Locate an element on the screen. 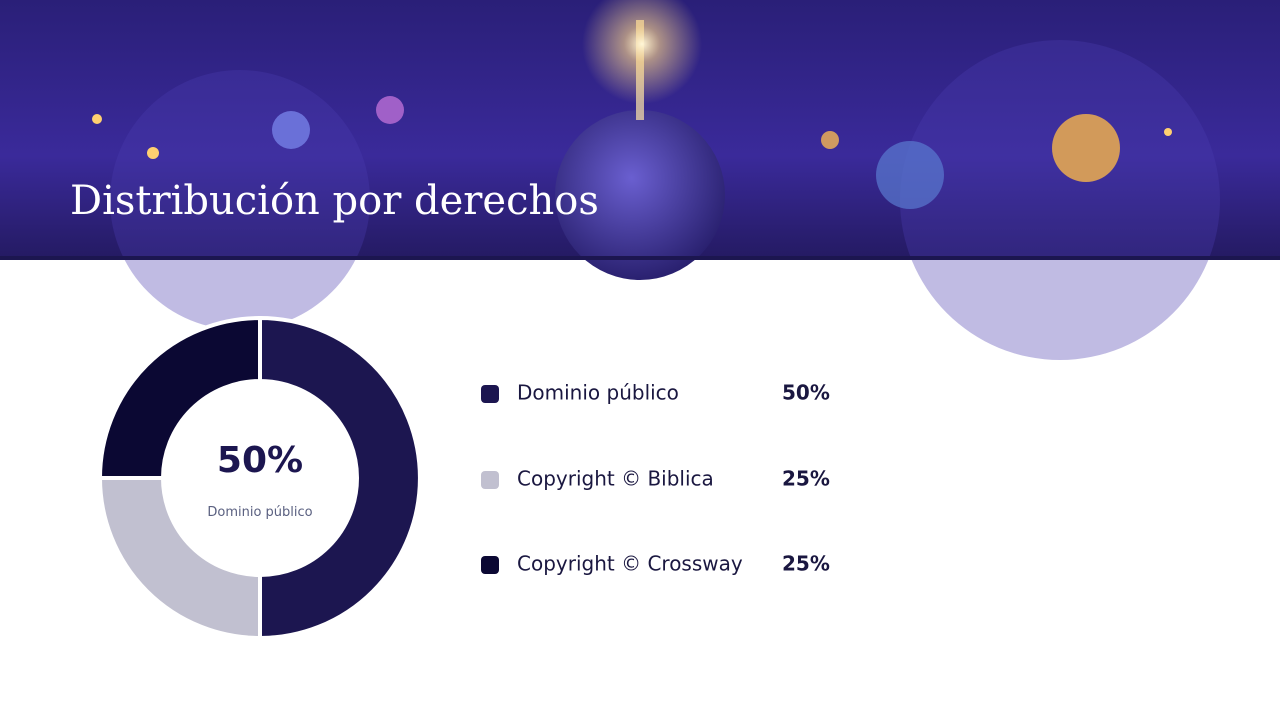 The width and height of the screenshot is (1280, 720). center-label: Dominio público is located at coordinates (259, 512).